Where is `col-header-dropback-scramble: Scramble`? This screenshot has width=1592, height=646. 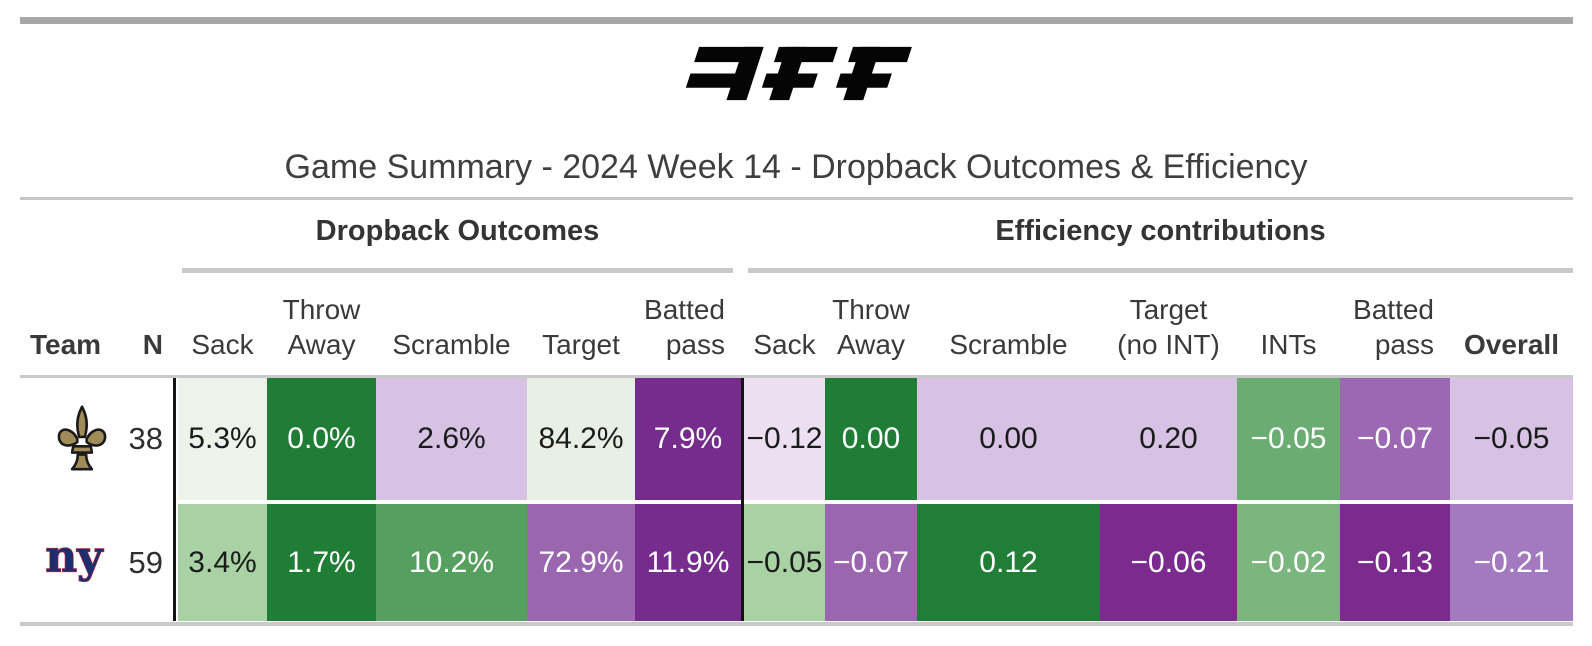
col-header-dropback-scramble: Scramble is located at coordinates (451, 344).